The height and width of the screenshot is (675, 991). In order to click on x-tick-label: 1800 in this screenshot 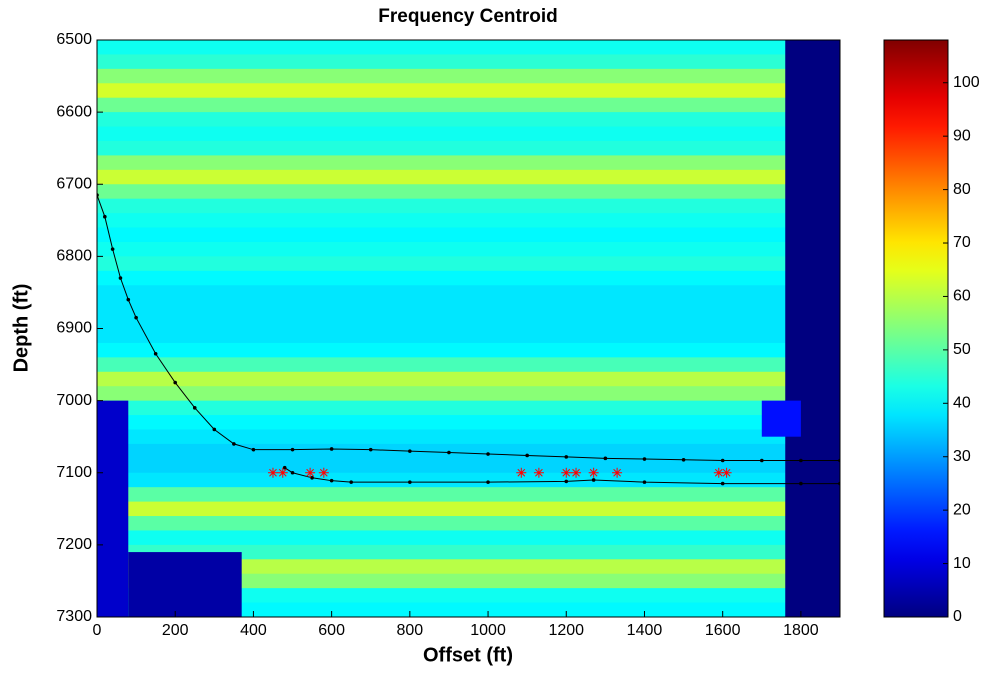, I will do `click(801, 630)`.